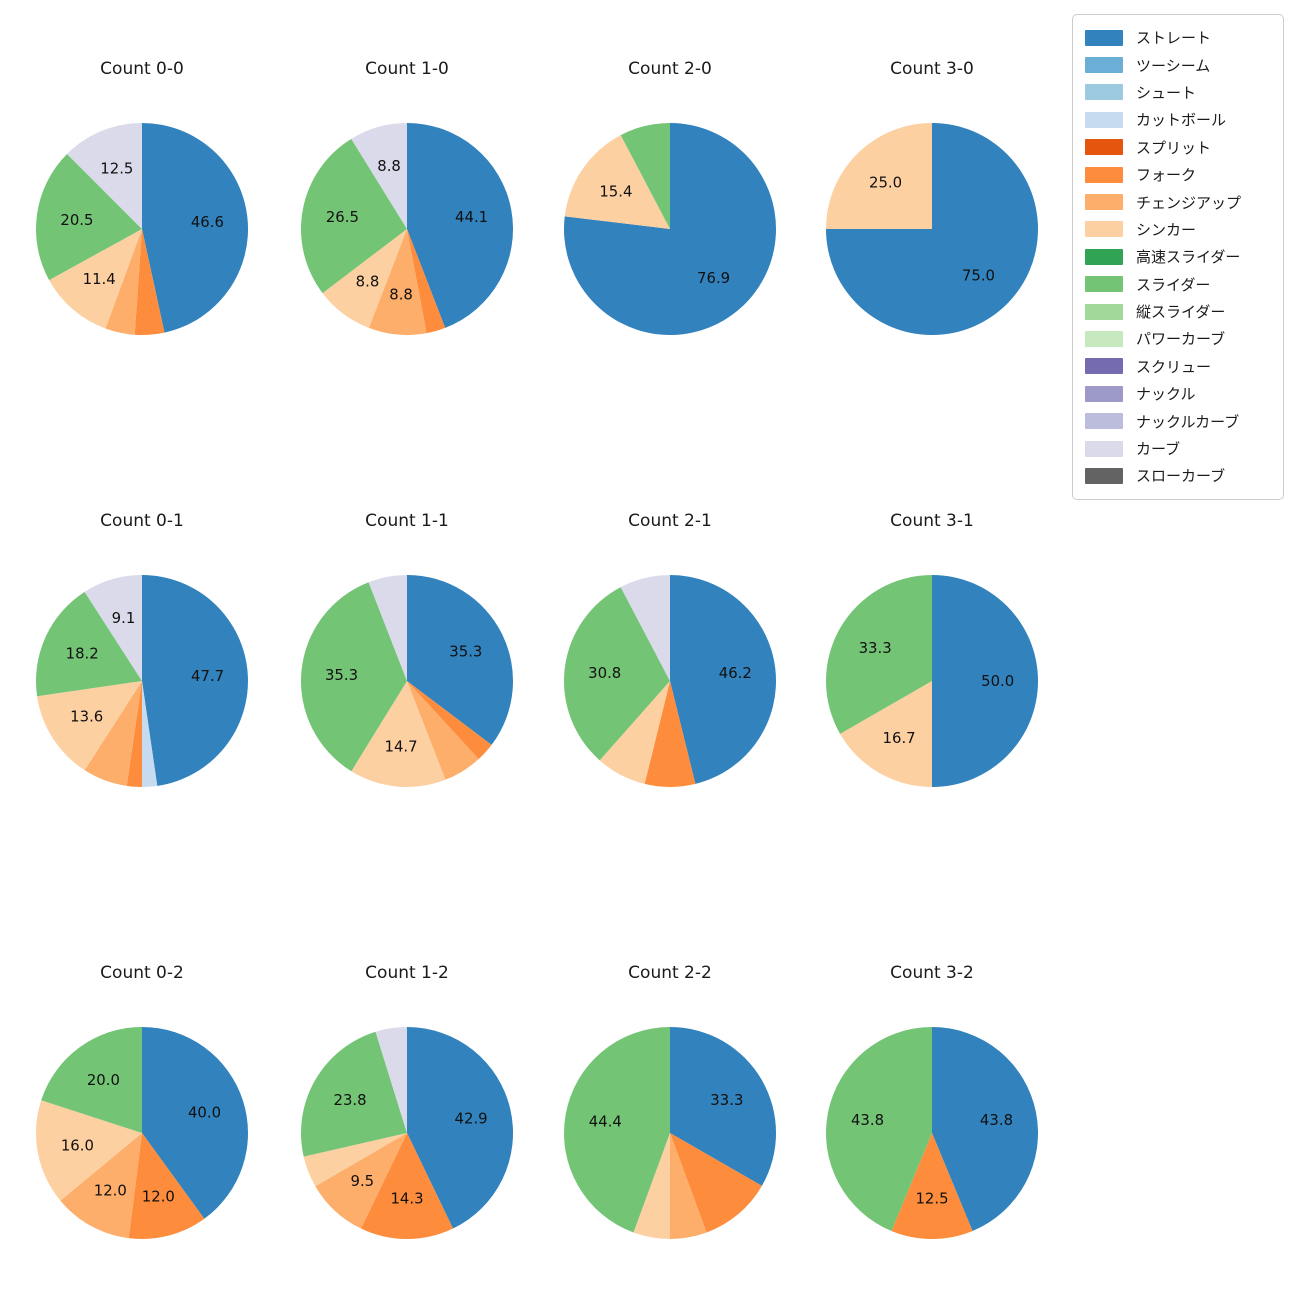 The image size is (1300, 1300). What do you see at coordinates (407, 973) in the screenshot?
I see `chart-title: Count 1-2` at bounding box center [407, 973].